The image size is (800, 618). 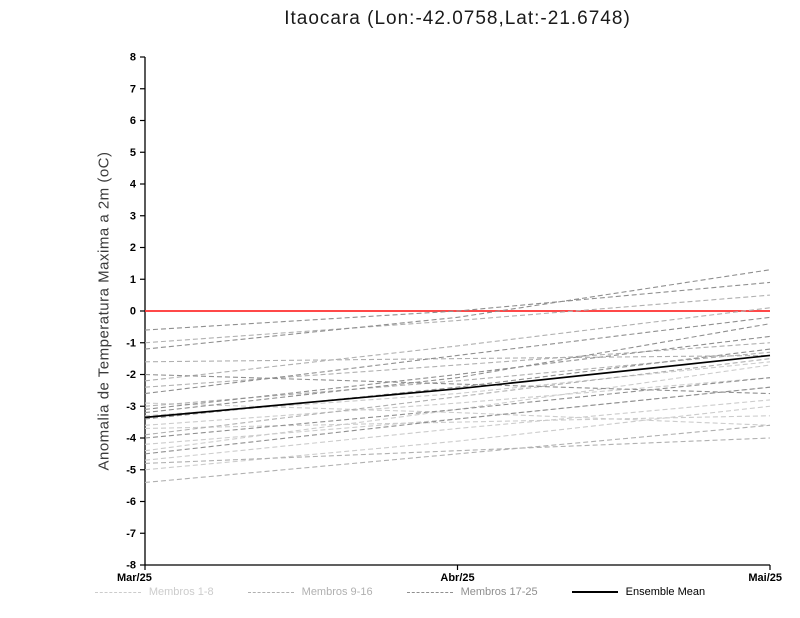 I want to click on svg-text: 6, so click(x=133, y=121).